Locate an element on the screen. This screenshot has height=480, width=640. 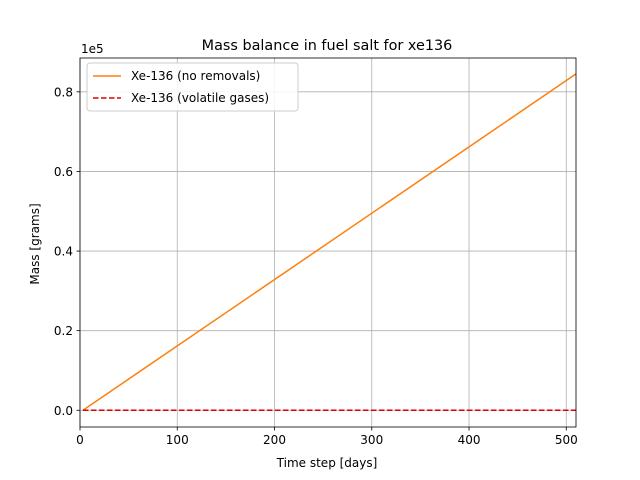
x-tick-label-1: 100 is located at coordinates (177, 440).